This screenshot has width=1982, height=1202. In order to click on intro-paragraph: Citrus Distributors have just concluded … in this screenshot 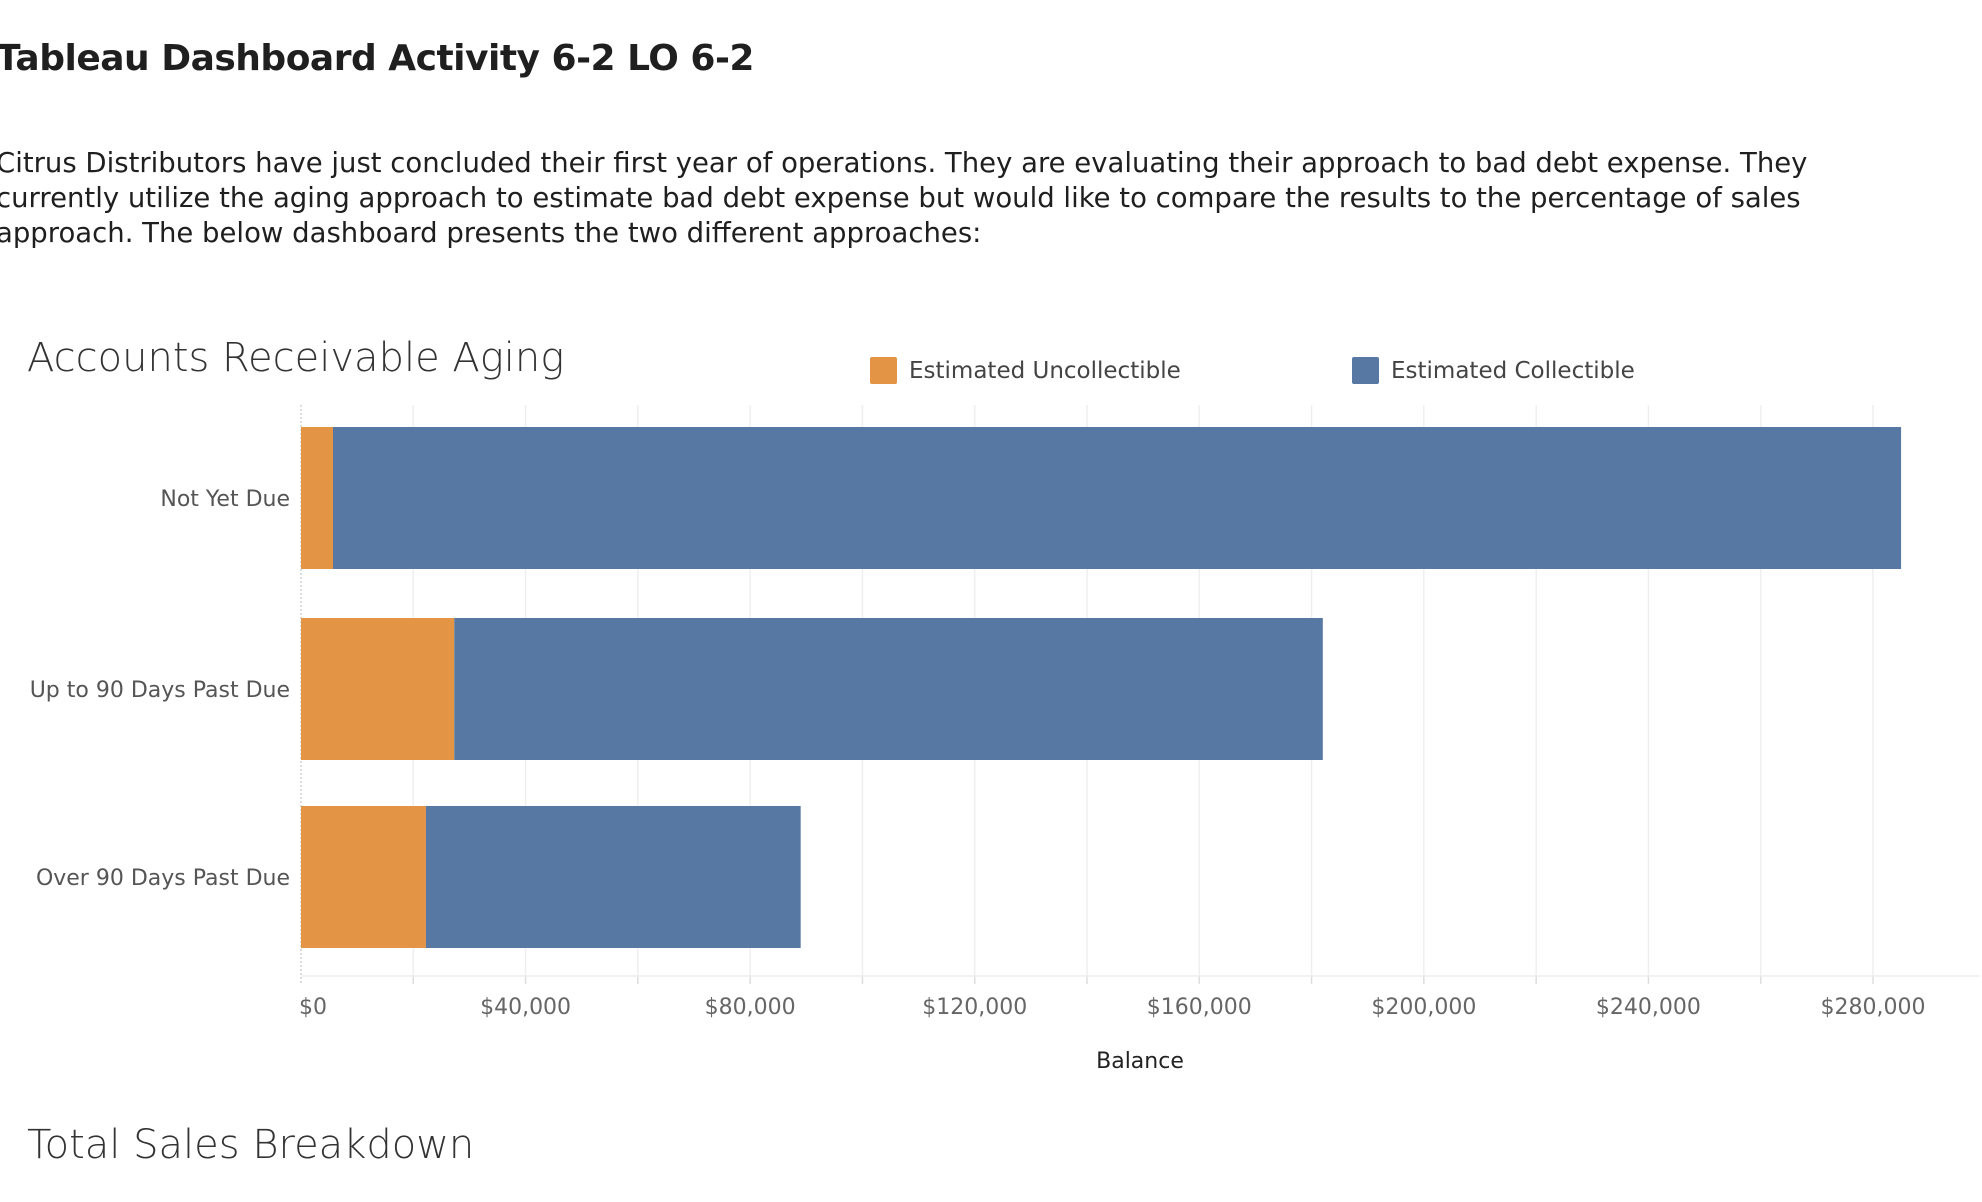, I will do `click(904, 198)`.